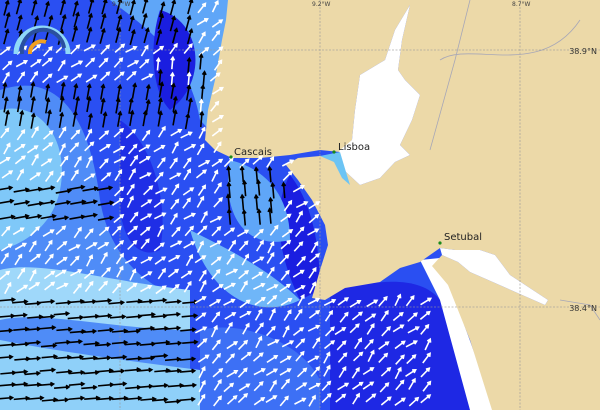 The height and width of the screenshot is (410, 600). What do you see at coordinates (42, 40) in the screenshot?
I see `logo-icon` at bounding box center [42, 40].